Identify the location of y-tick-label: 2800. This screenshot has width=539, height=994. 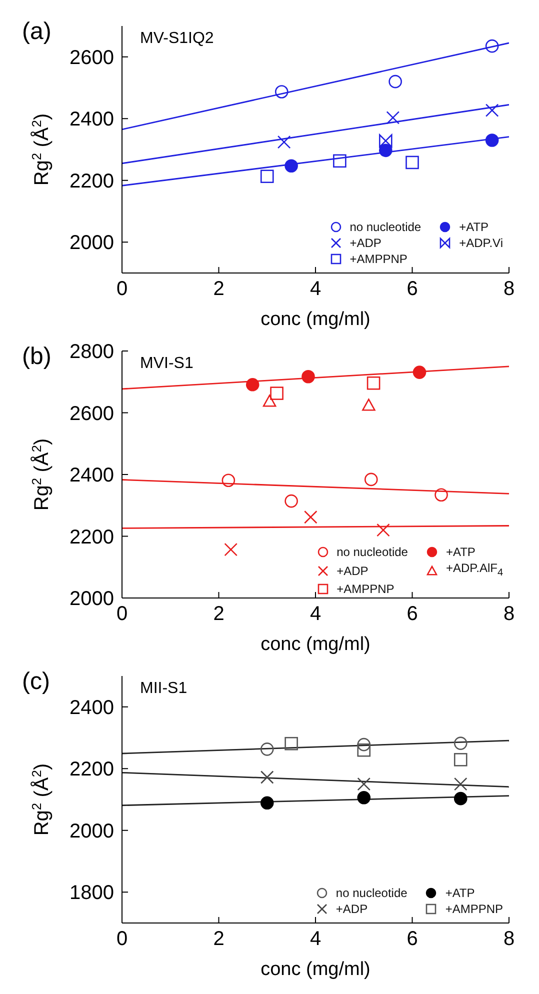
(92, 352).